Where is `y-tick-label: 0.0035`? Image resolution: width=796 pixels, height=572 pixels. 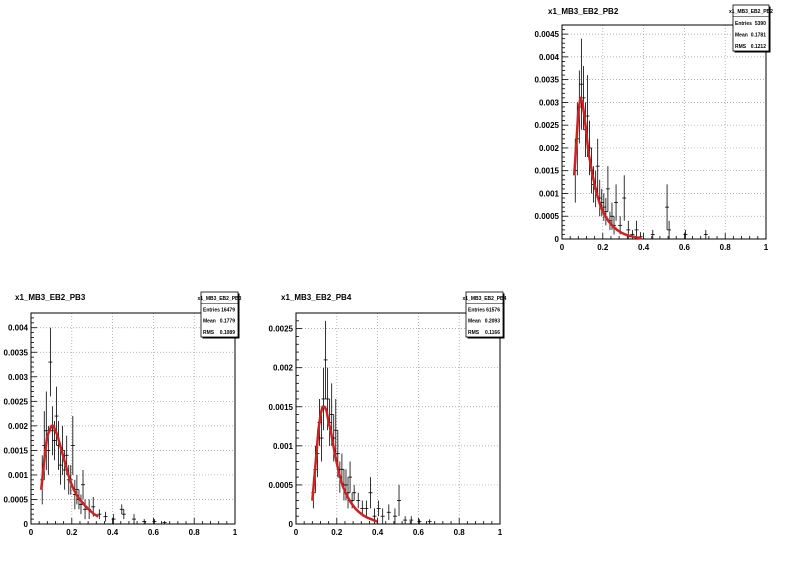 y-tick-label: 0.0035 is located at coordinates (547, 80).